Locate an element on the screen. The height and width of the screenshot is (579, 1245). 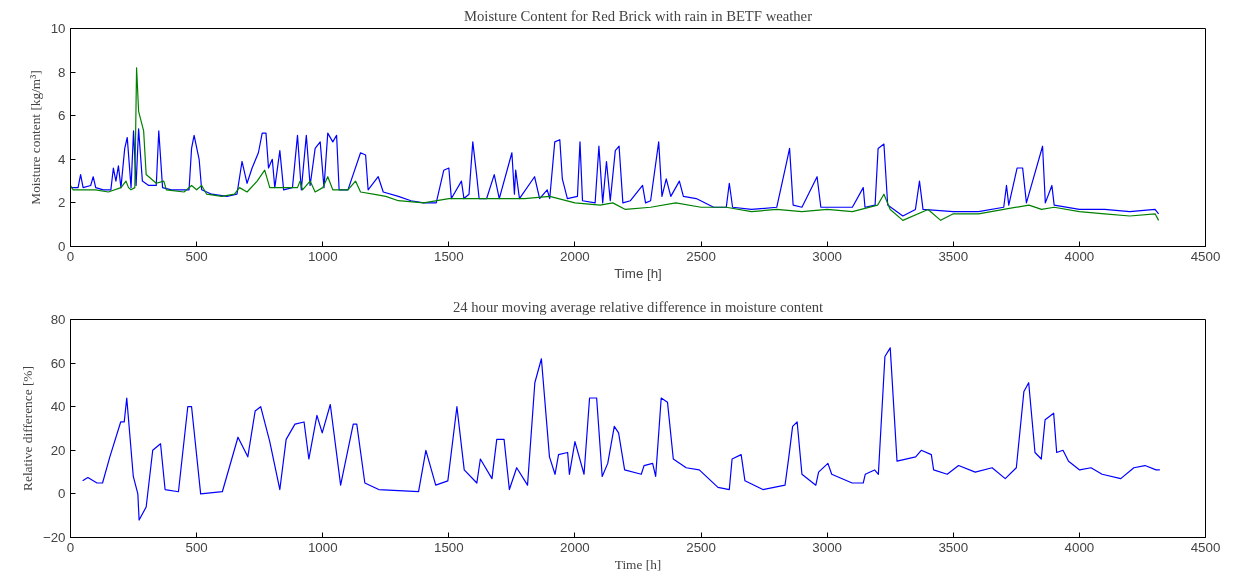
y-tick-label: 4 is located at coordinates (62, 159).